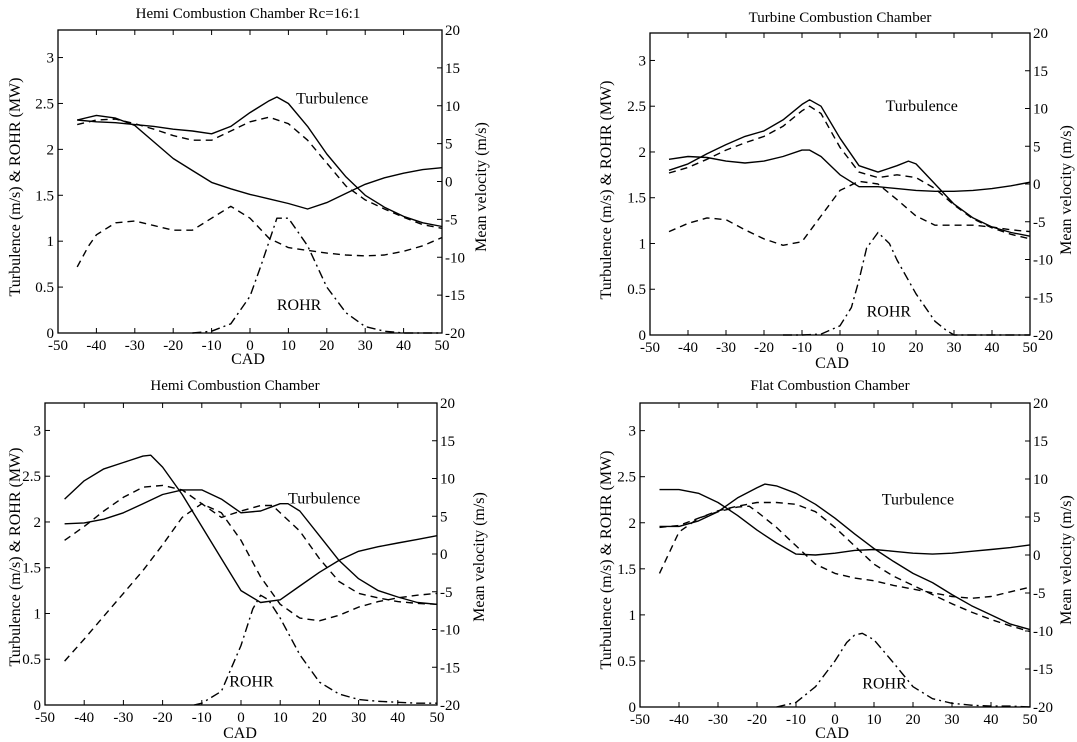 This screenshot has width=1077, height=742. Describe the element at coordinates (633, 524) in the screenshot. I see `y-tick-label: 2` at that location.